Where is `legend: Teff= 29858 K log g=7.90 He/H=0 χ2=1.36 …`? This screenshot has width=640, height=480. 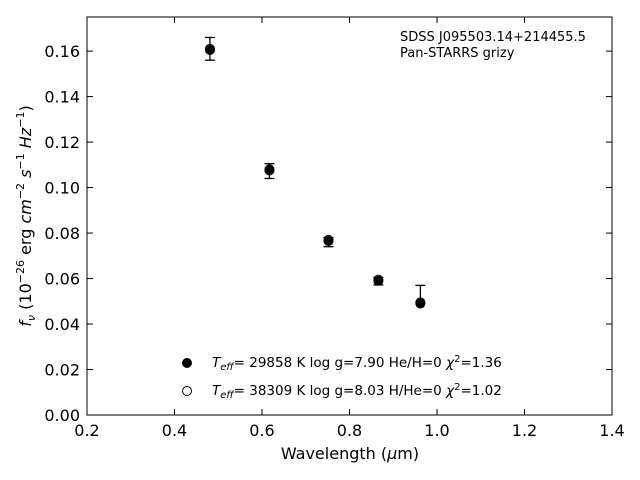
legend: Teff= 29858 K log g=7.90 He/H=0 χ2=1.36 … is located at coordinates (342, 377).